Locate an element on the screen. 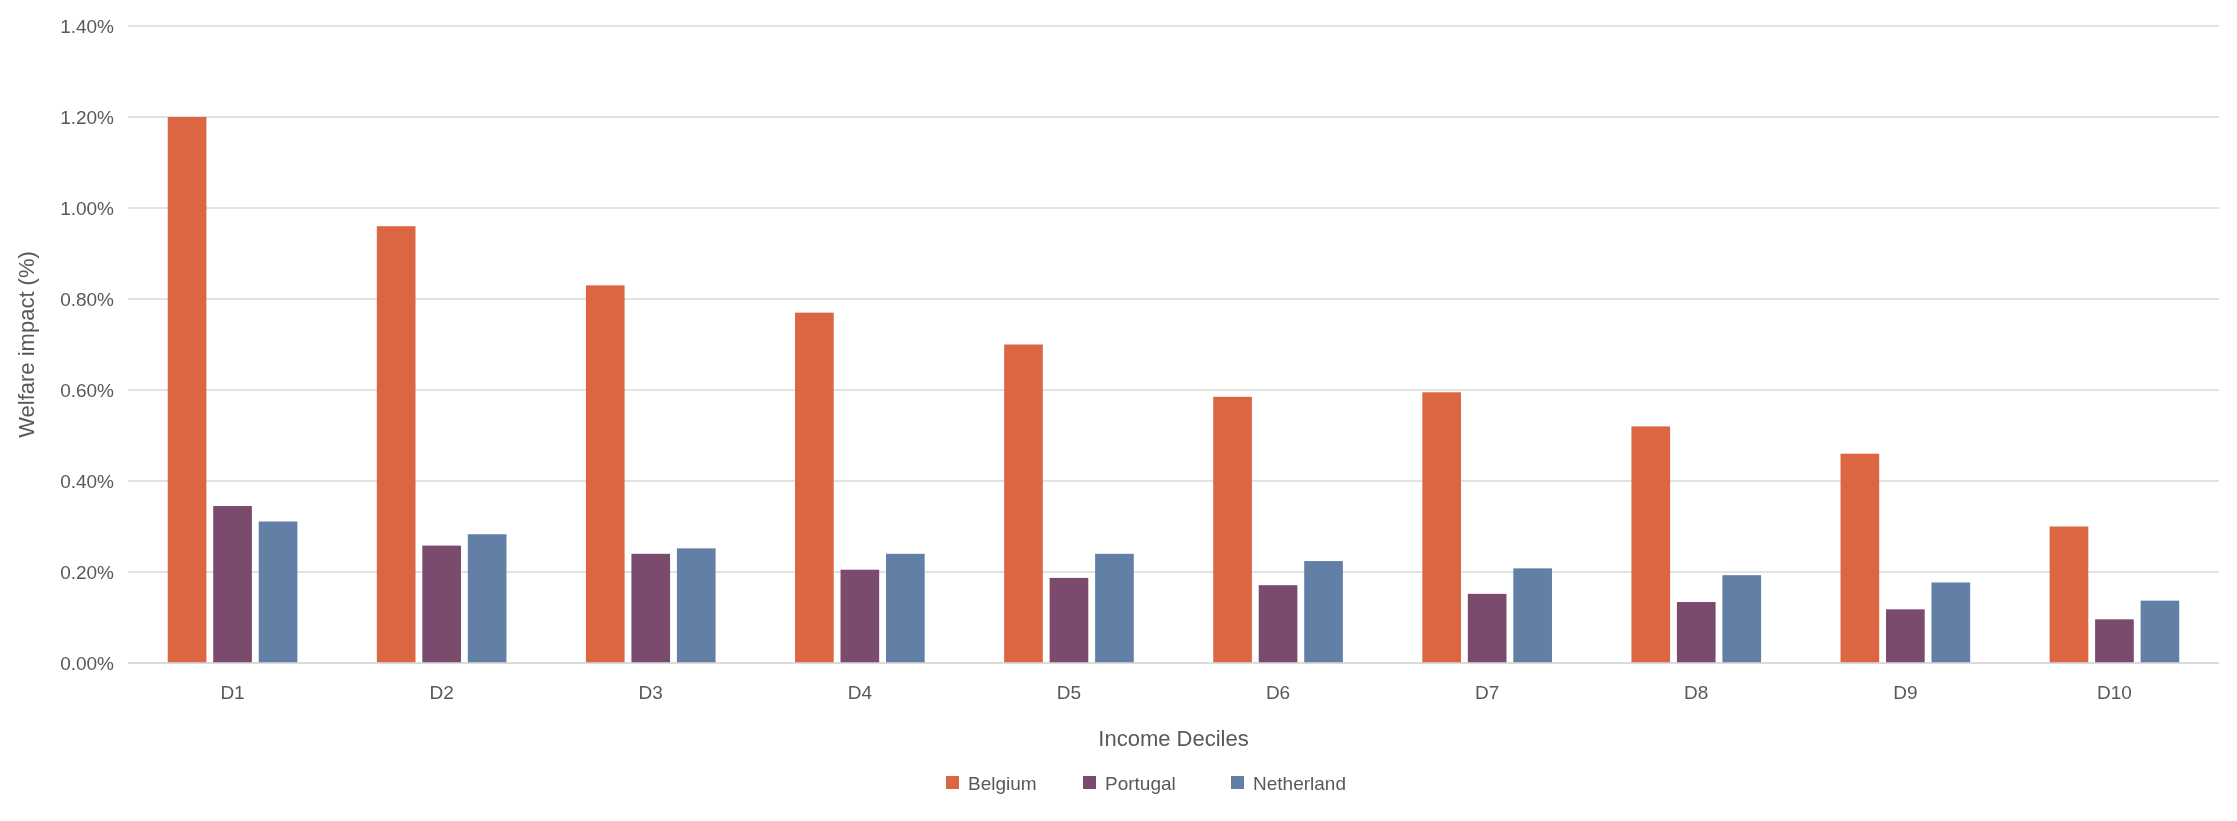 This screenshot has height=821, width=2237. x-tick-label: D3 is located at coordinates (650, 692).